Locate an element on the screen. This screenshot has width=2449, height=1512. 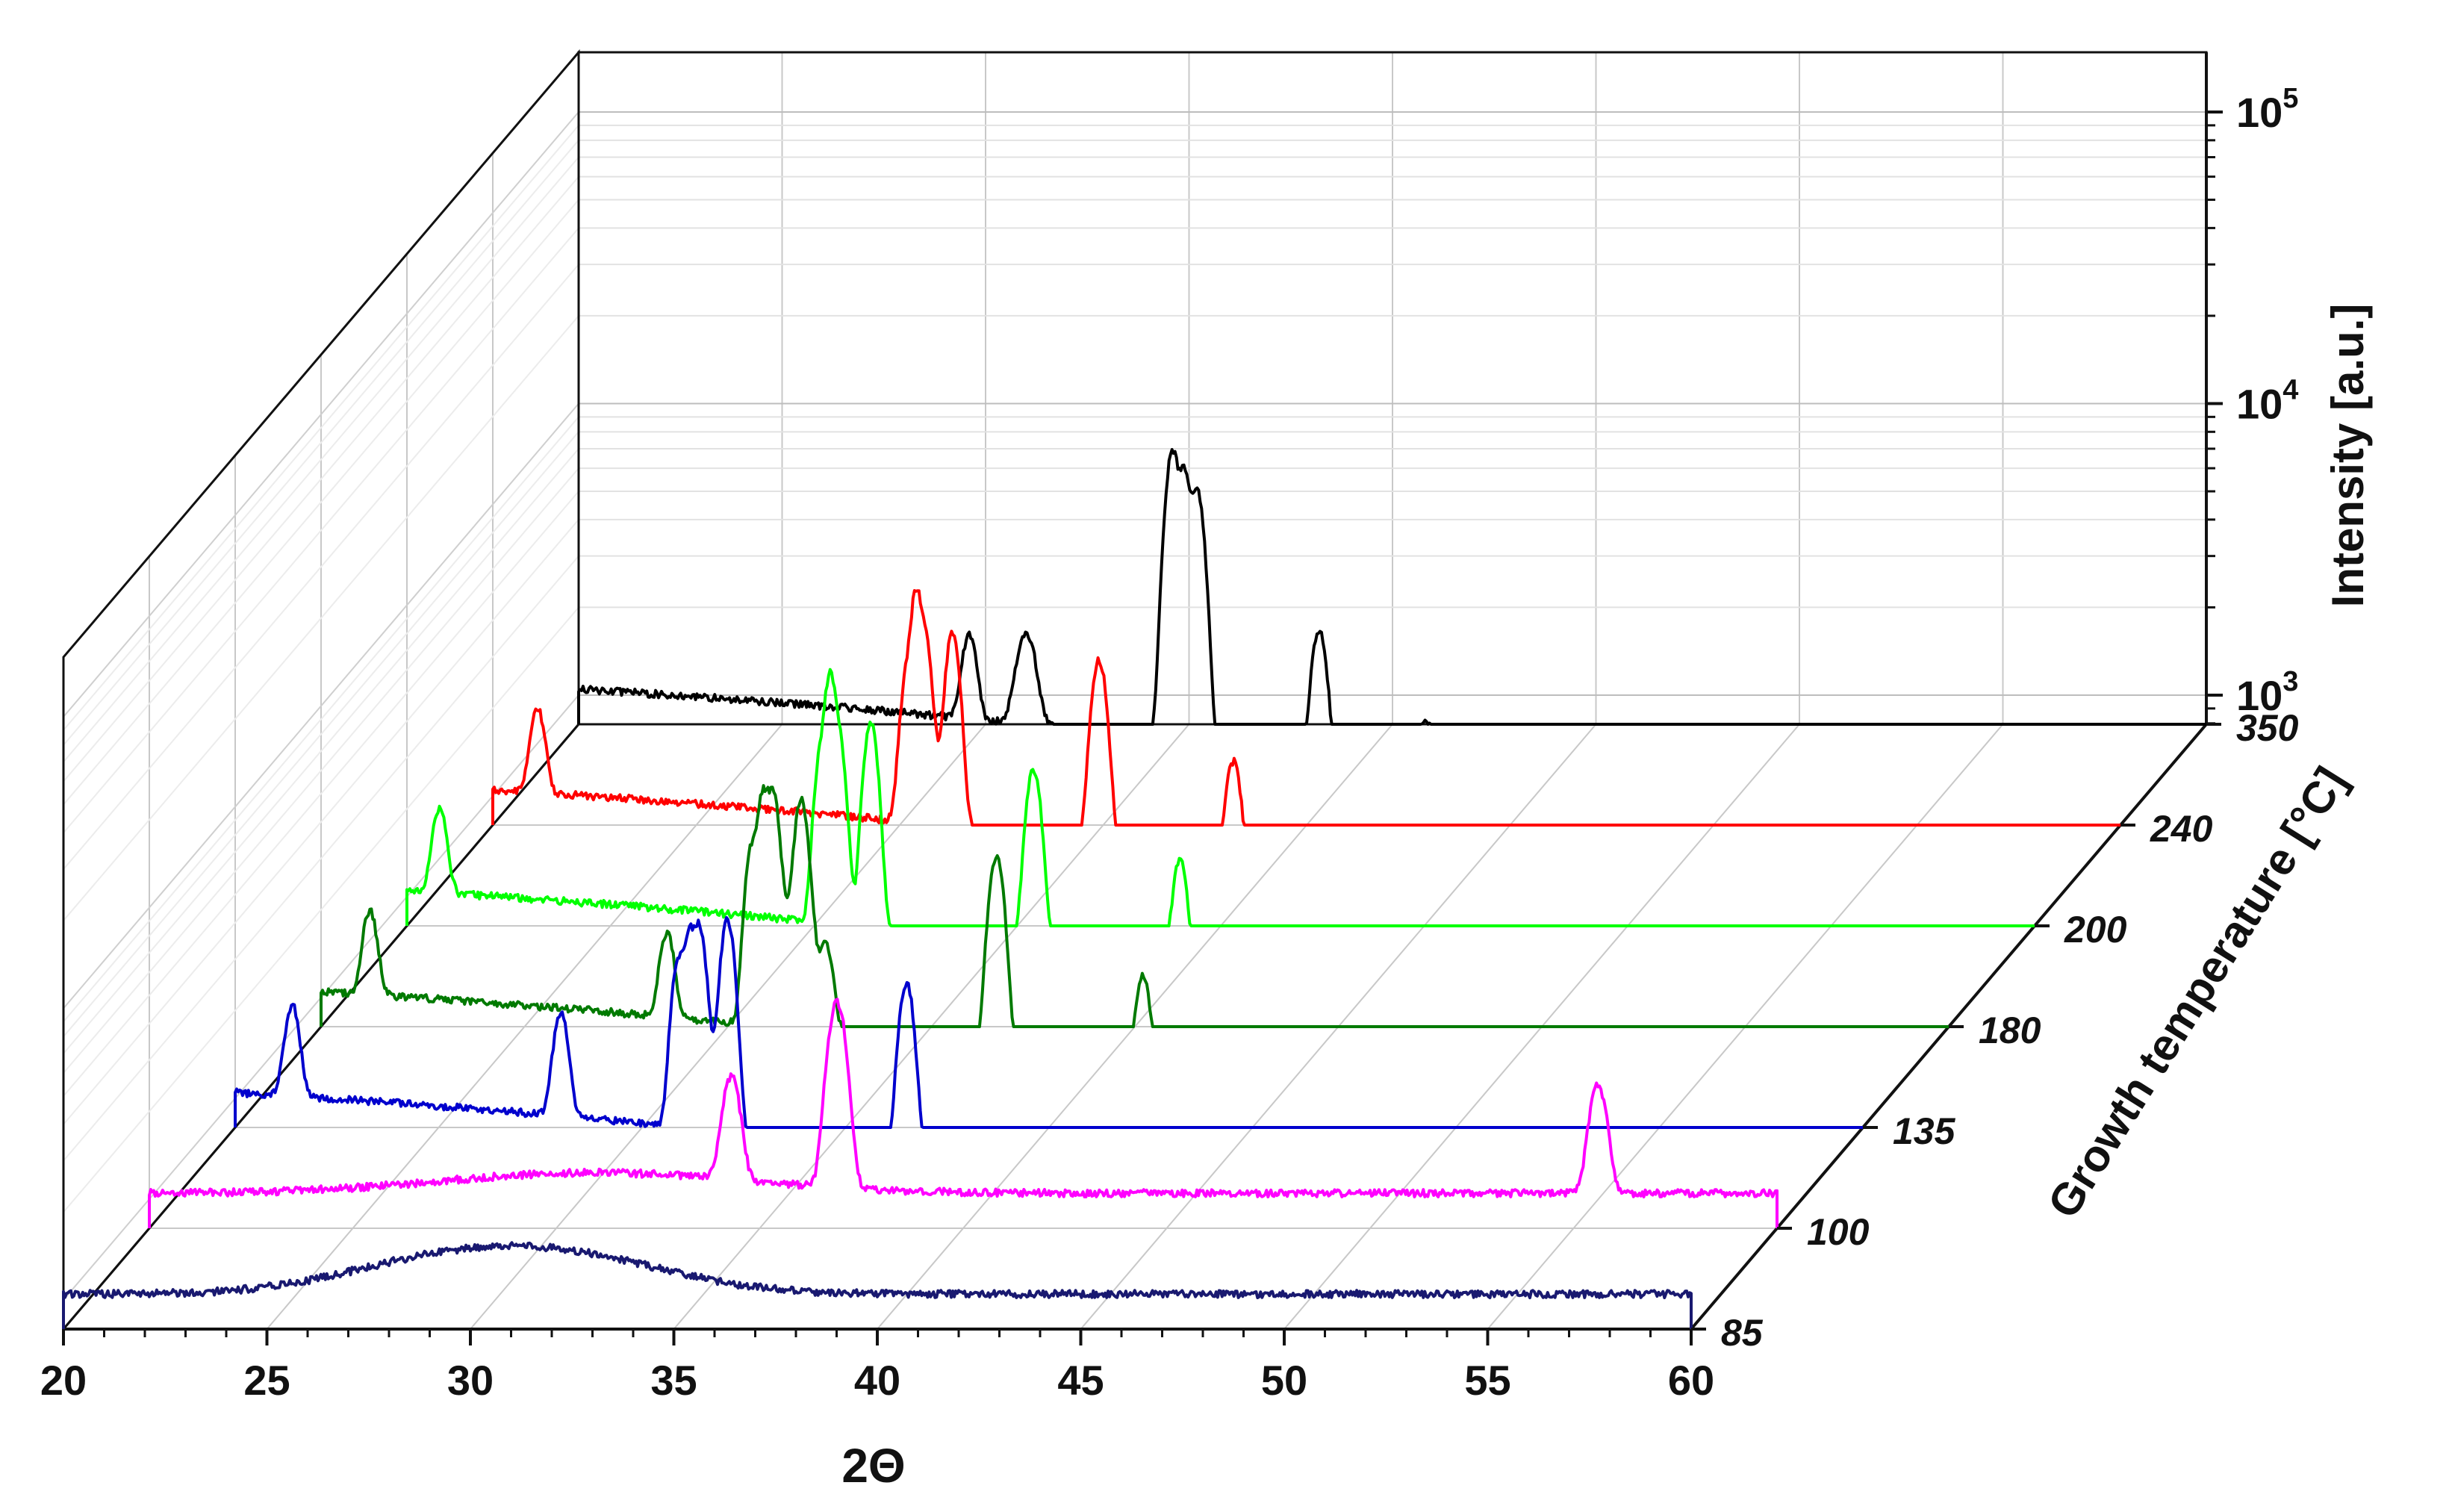
x-tick-label: 50 is located at coordinates (1284, 1380).